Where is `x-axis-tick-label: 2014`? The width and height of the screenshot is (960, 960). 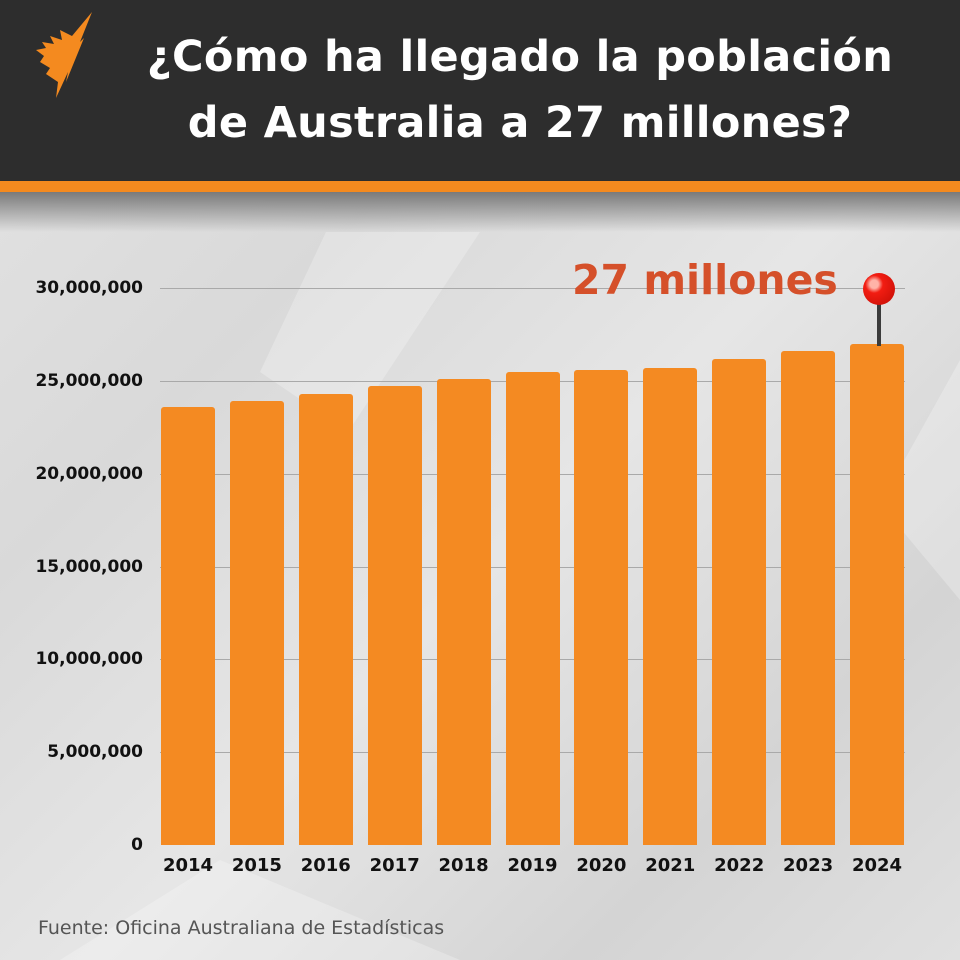
x-axis-tick-label: 2014 is located at coordinates (188, 865).